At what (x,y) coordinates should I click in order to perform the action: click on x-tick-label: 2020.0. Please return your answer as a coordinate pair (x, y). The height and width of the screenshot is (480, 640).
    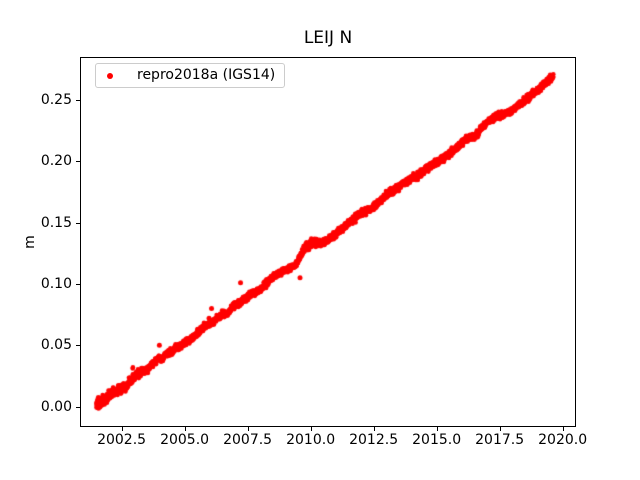
    Looking at the image, I should click on (563, 440).